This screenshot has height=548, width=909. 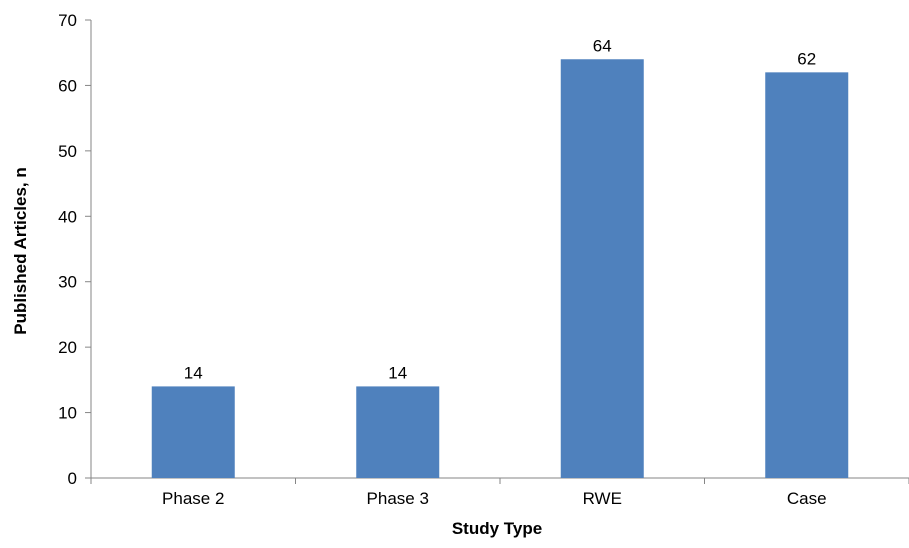 I want to click on bar-value-label: 62, so click(x=806, y=58).